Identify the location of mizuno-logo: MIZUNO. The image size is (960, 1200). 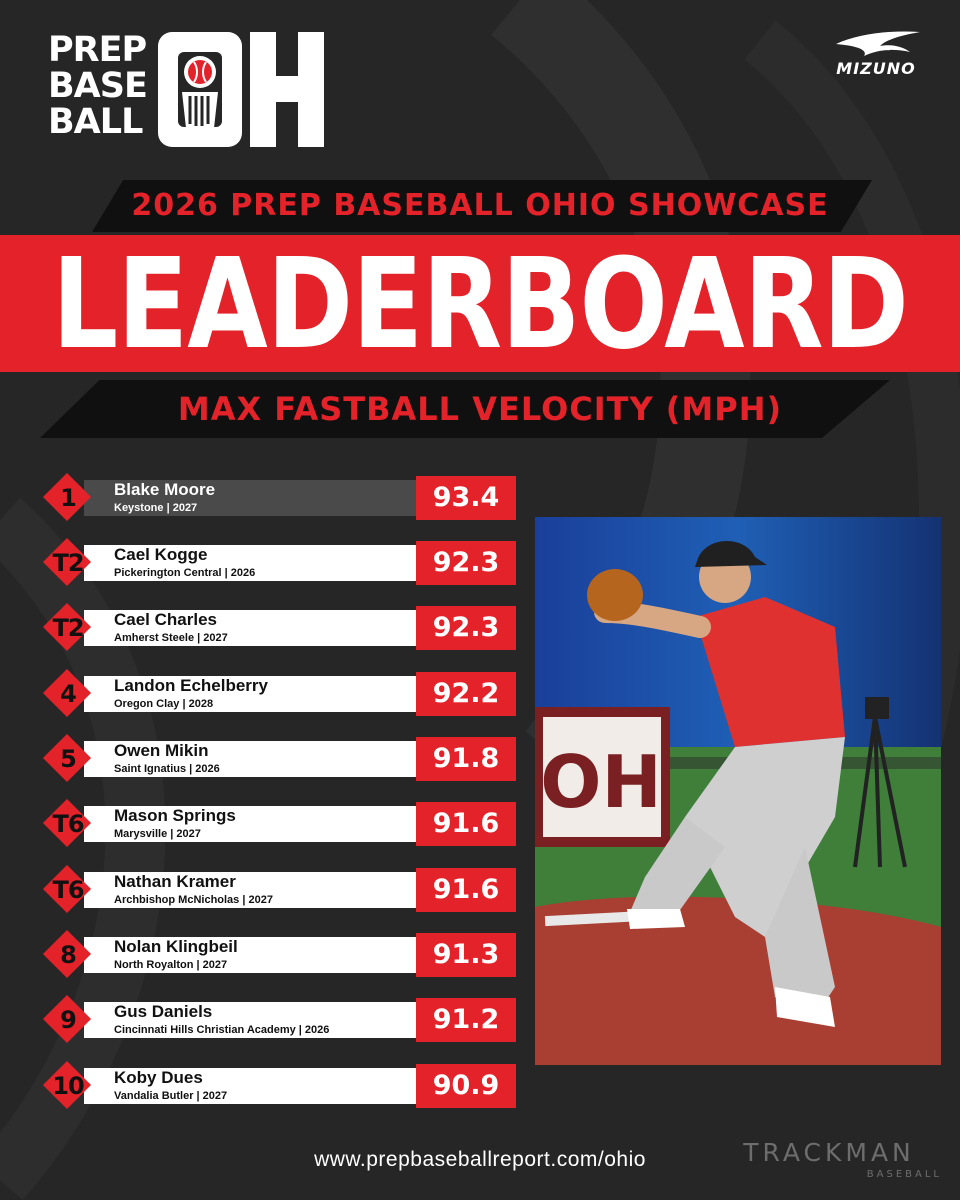
(876, 53).